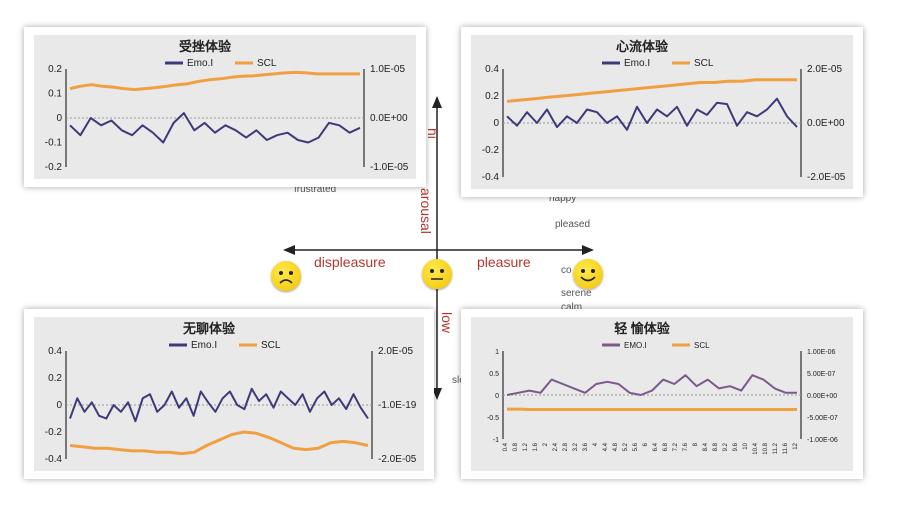  What do you see at coordinates (389, 167) in the screenshot?
I see `right-tick-label: -1.0E-05` at bounding box center [389, 167].